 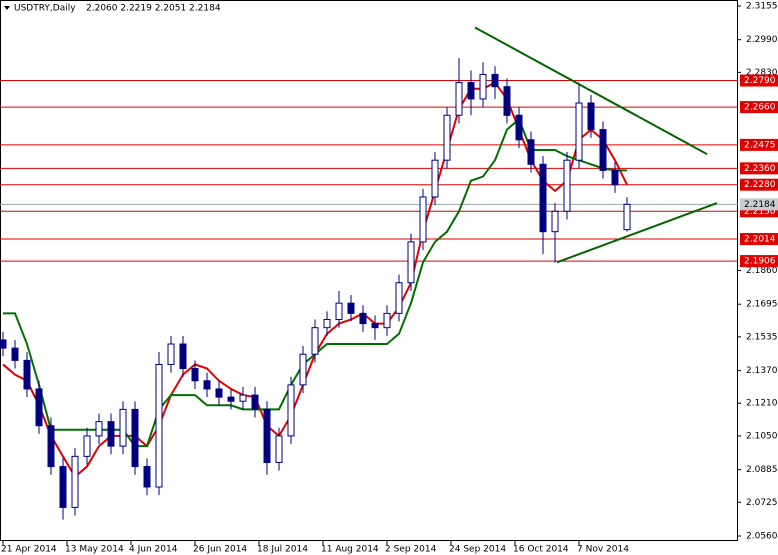 What do you see at coordinates (153, 9) in the screenshot?
I see `header-quote: 2.2060 2.2219 2.2051 2.2184` at bounding box center [153, 9].